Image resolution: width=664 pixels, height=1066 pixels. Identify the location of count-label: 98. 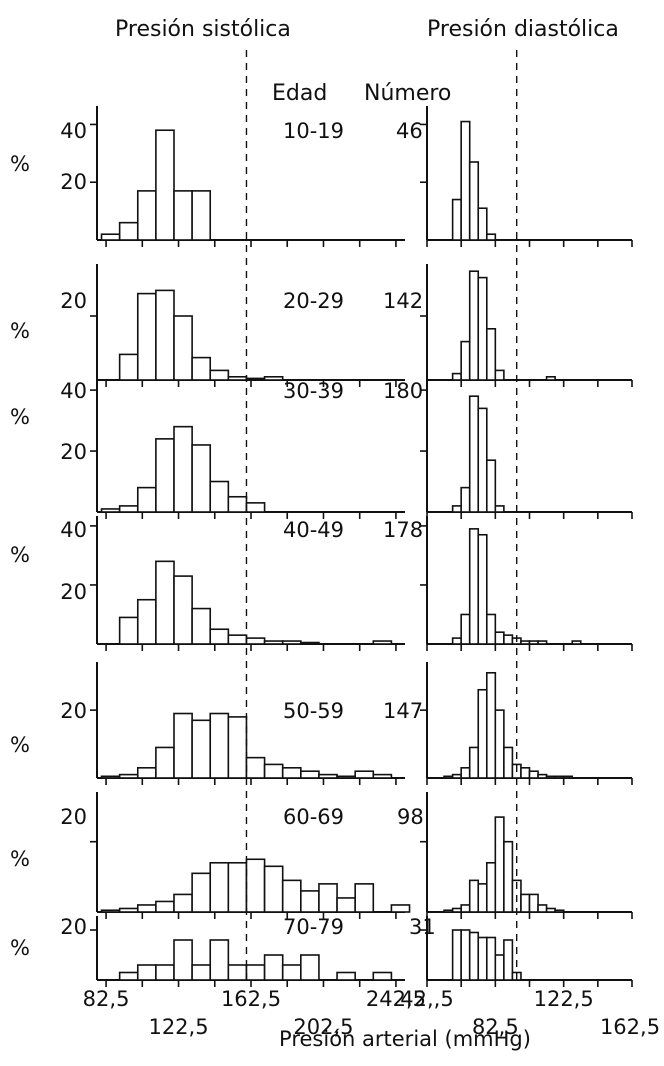
(410, 817).